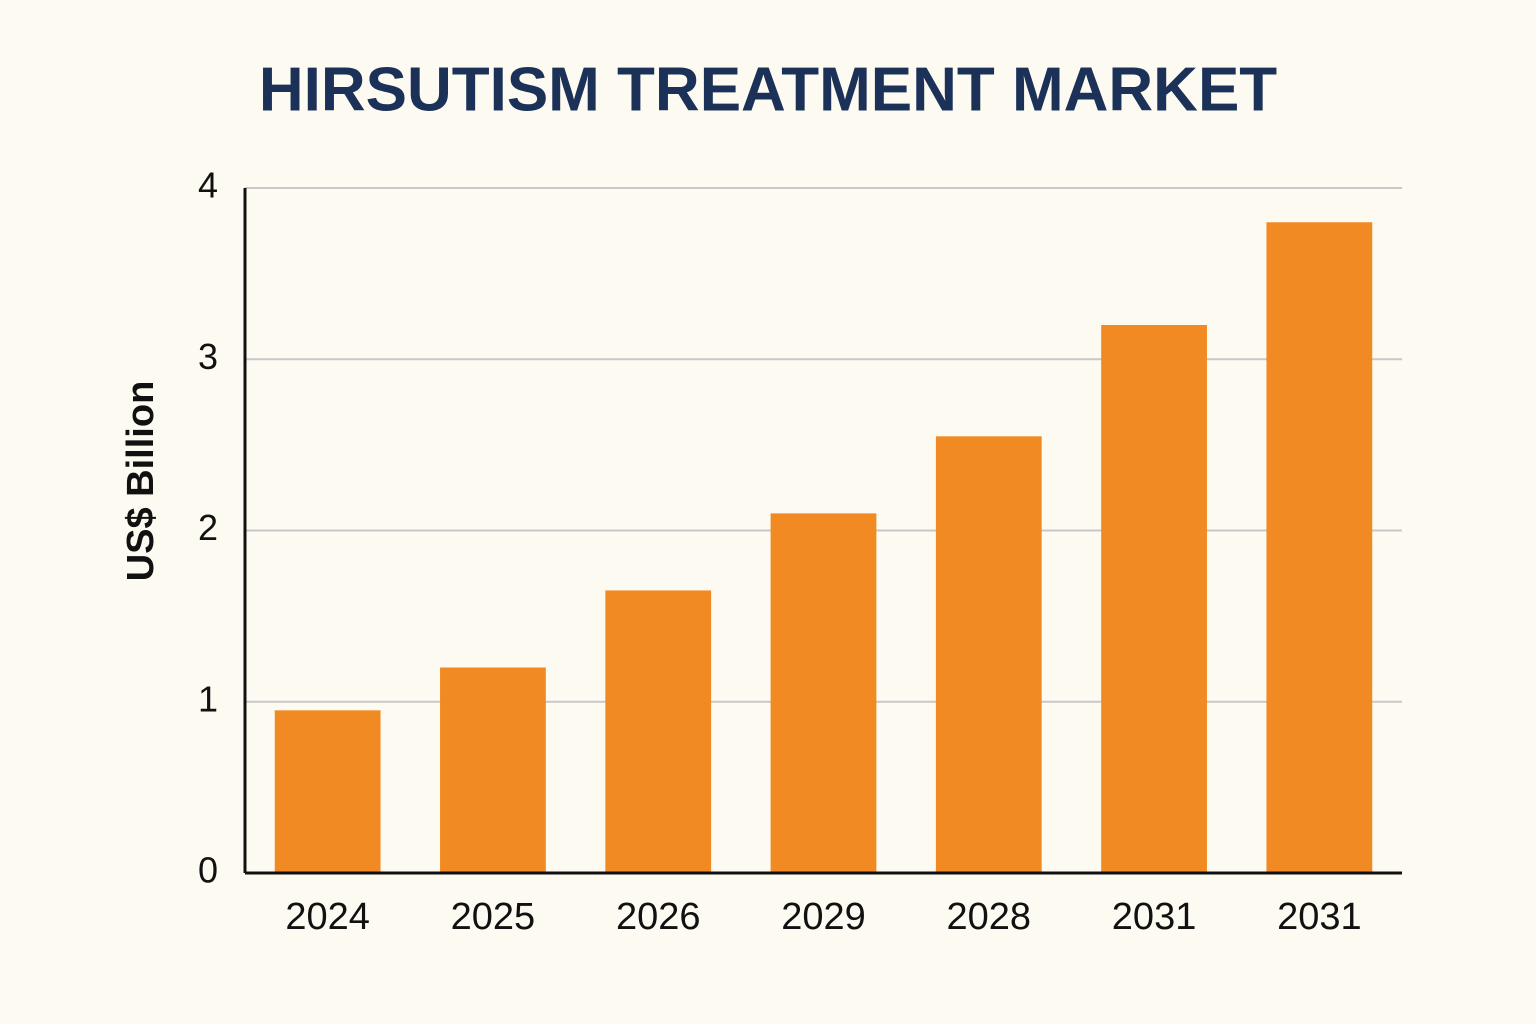 This screenshot has height=1024, width=1536. Describe the element at coordinates (208, 185) in the screenshot. I see `y-tick-label: 4` at that location.